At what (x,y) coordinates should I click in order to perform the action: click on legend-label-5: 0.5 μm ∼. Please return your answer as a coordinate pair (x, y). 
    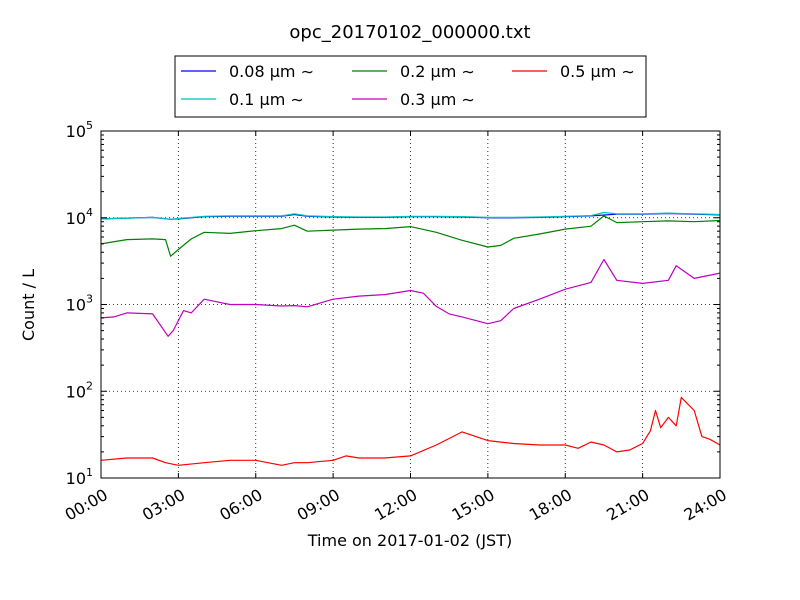
    Looking at the image, I should click on (597, 71).